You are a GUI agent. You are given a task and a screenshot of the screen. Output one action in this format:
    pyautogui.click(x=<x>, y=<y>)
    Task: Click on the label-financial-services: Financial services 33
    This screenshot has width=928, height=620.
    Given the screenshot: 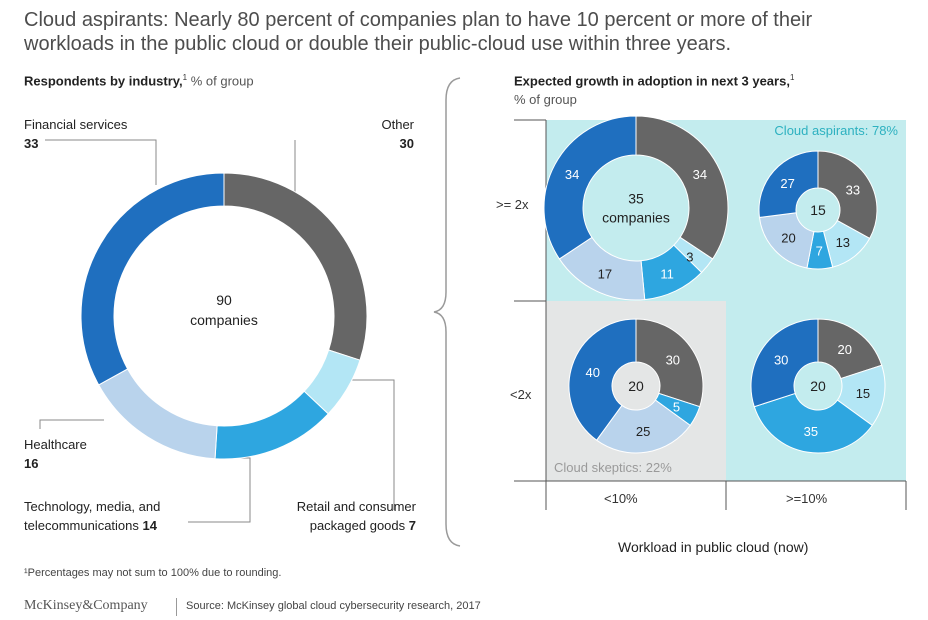 What is the action you would take?
    pyautogui.click(x=76, y=134)
    